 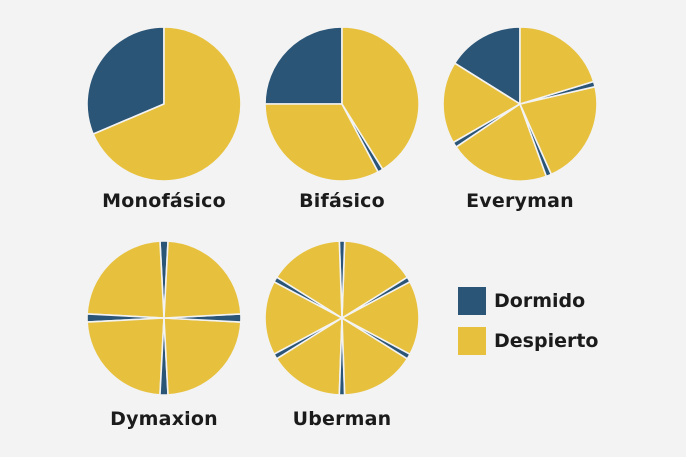 I want to click on legend-item-asleep: Dormido, so click(x=528, y=301).